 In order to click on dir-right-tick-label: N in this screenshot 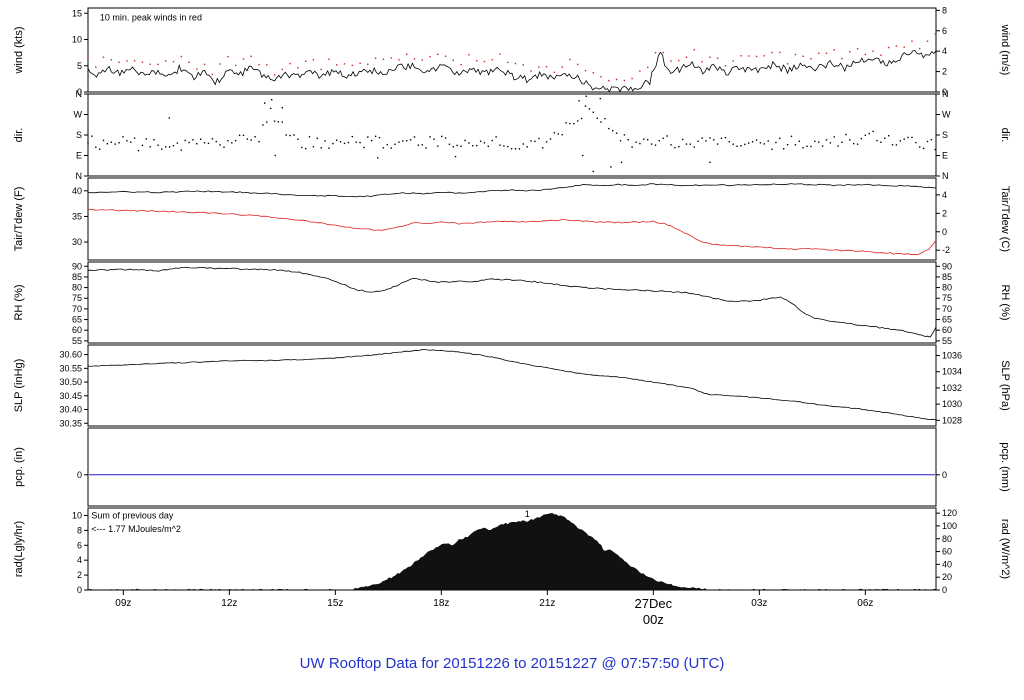, I will do `click(945, 94)`.